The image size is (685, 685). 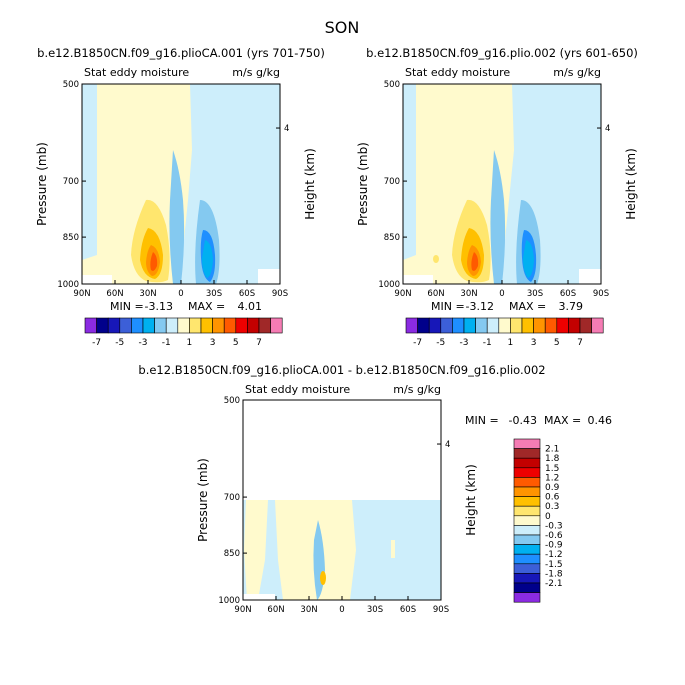 What do you see at coordinates (577, 72) in the screenshot?
I see `panel-2-right-subtitle: m/s g/kg` at bounding box center [577, 72].